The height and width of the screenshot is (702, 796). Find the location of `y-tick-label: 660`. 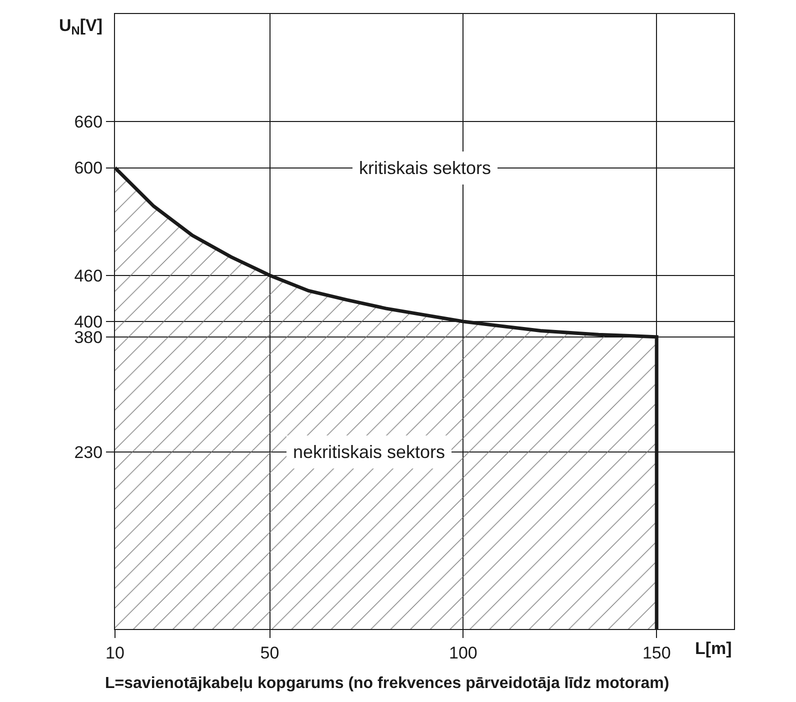

y-tick-label: 660 is located at coordinates (88, 122).